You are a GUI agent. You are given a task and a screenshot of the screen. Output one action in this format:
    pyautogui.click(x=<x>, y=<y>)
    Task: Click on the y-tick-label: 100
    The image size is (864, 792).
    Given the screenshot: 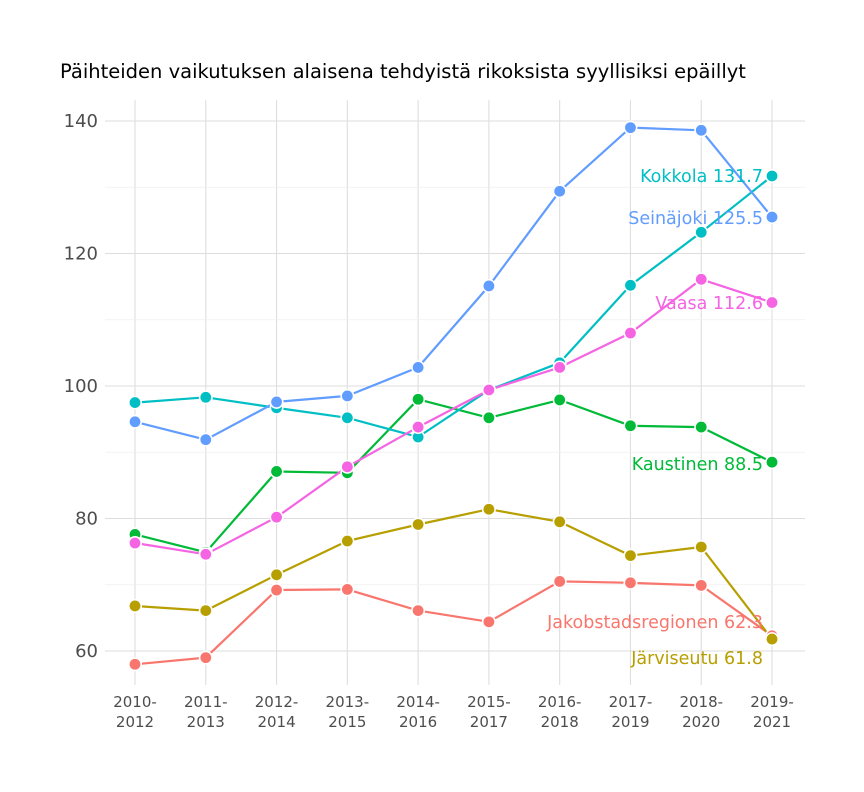 What is the action you would take?
    pyautogui.click(x=81, y=386)
    